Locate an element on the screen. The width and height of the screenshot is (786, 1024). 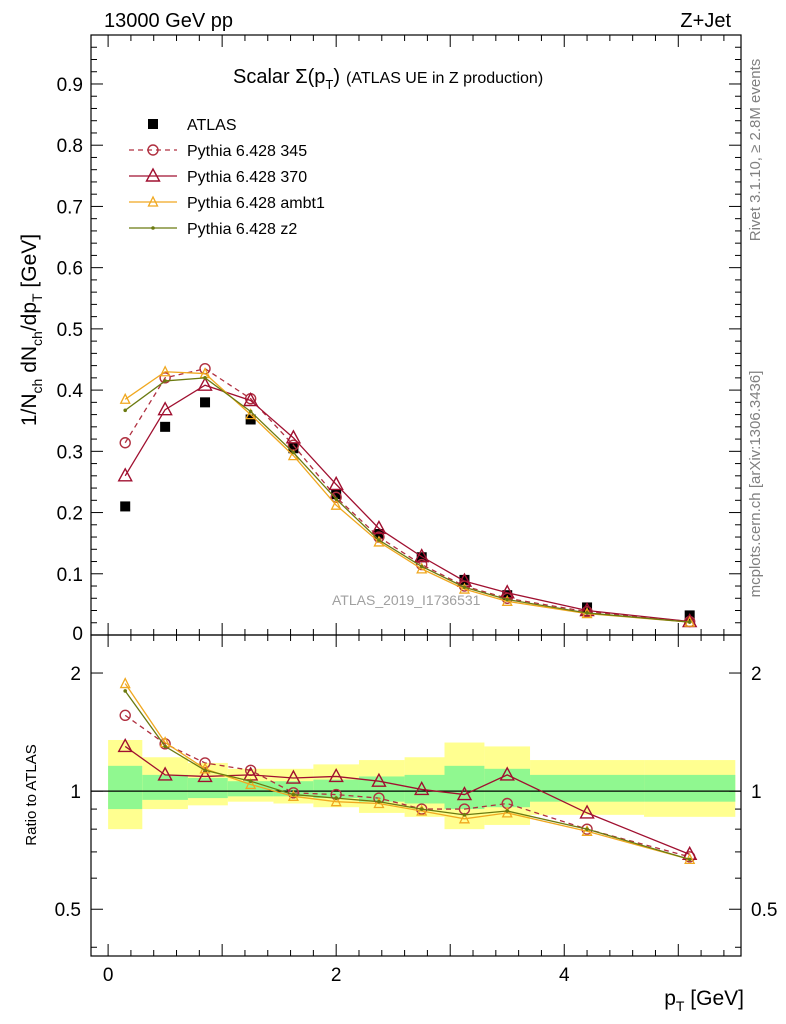
series-line-p370 is located at coordinates (407, 800).